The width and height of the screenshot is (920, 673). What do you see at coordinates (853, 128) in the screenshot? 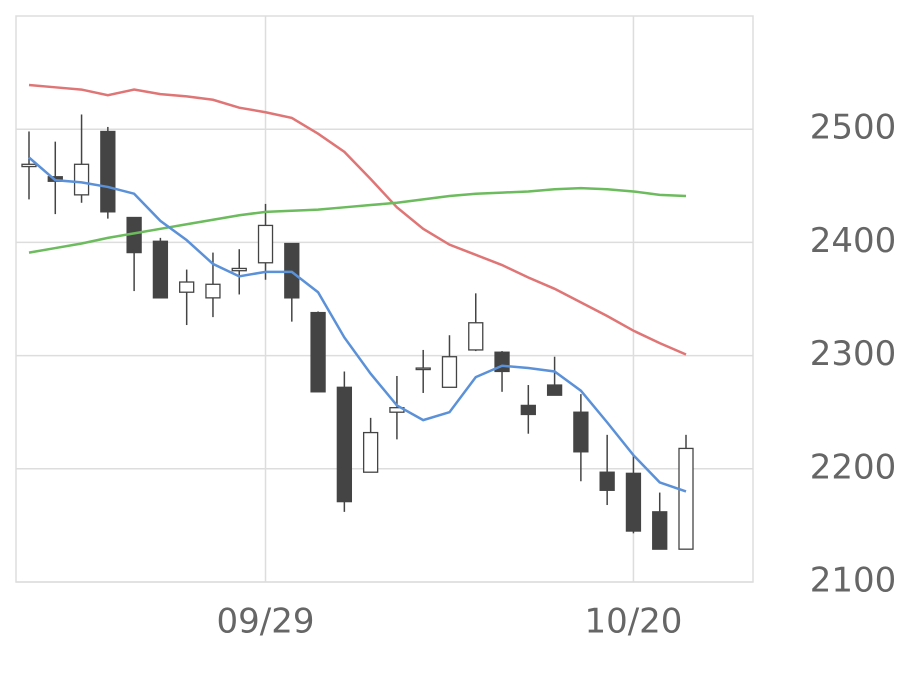
I see `y-tick-label: 2500` at bounding box center [853, 128].